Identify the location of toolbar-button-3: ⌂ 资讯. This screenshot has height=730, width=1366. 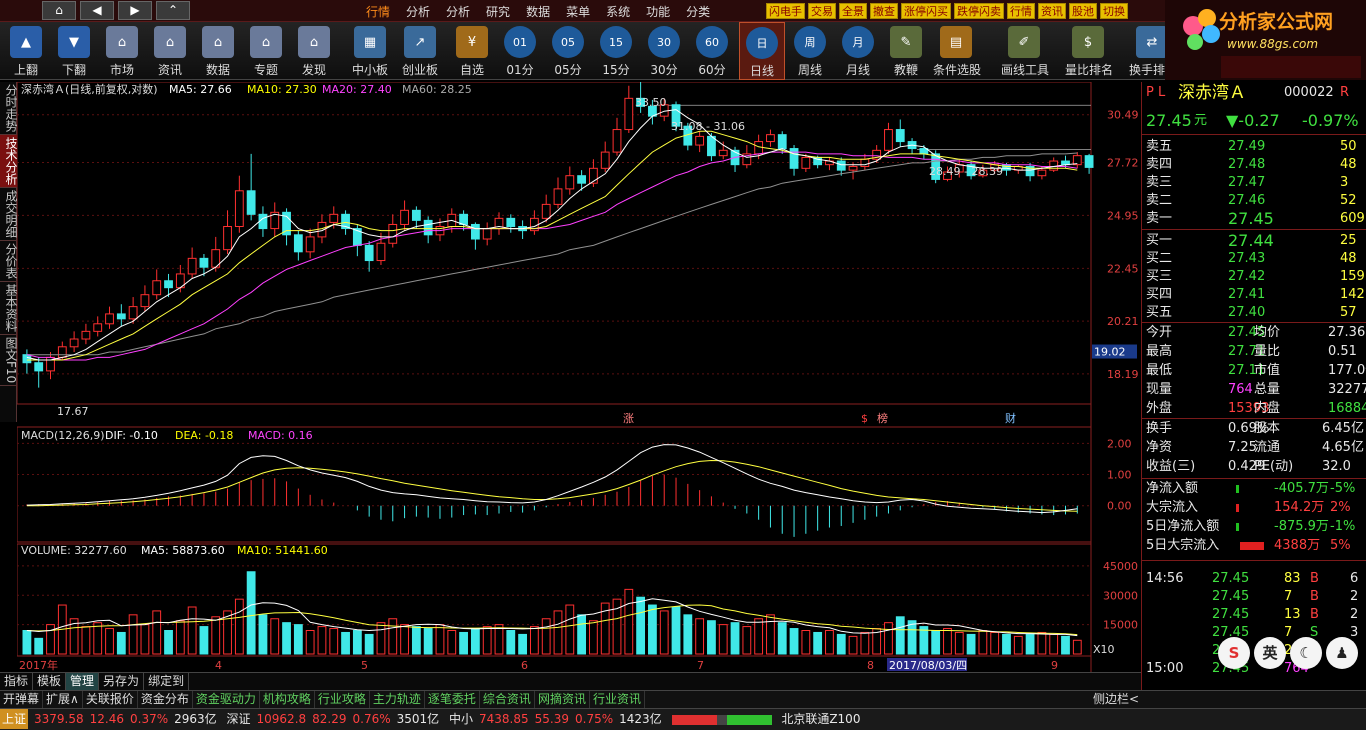
(170, 51).